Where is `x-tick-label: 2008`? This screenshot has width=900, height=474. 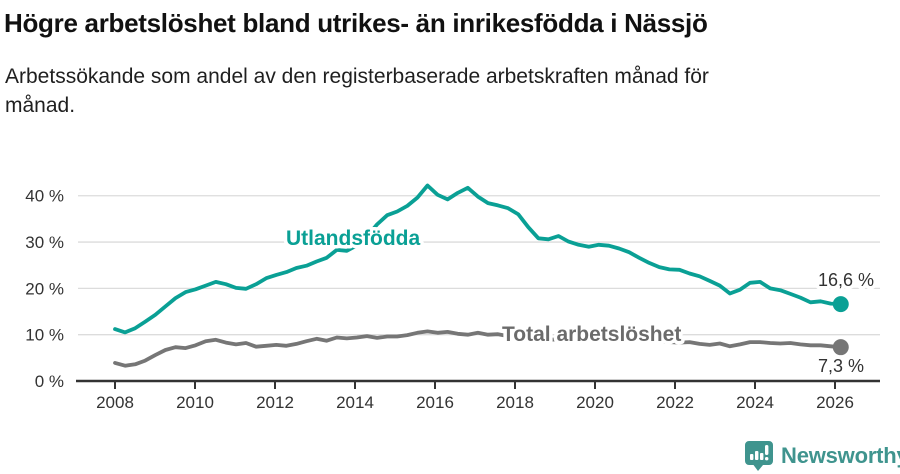
x-tick-label: 2008 is located at coordinates (115, 402).